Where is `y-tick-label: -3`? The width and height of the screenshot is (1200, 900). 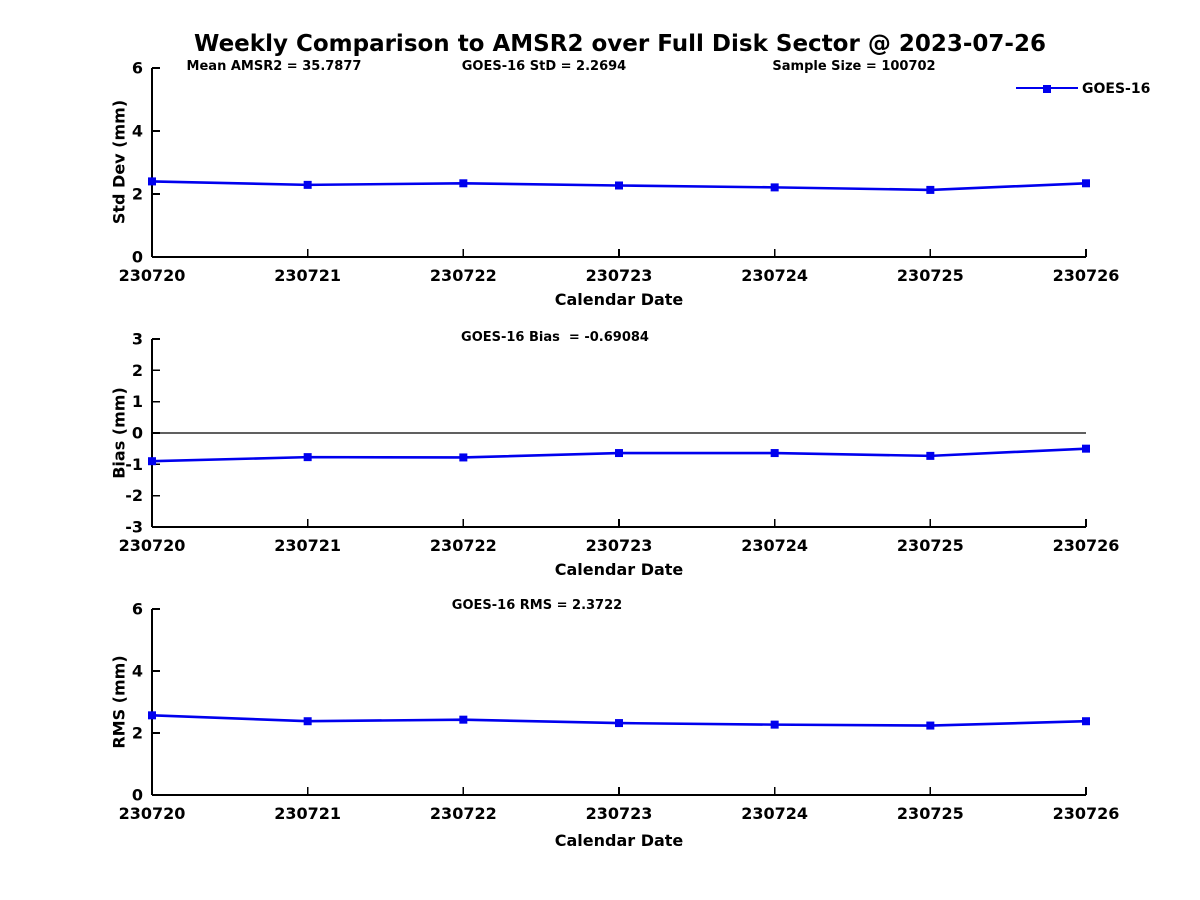
y-tick-label: -3 is located at coordinates (134, 527).